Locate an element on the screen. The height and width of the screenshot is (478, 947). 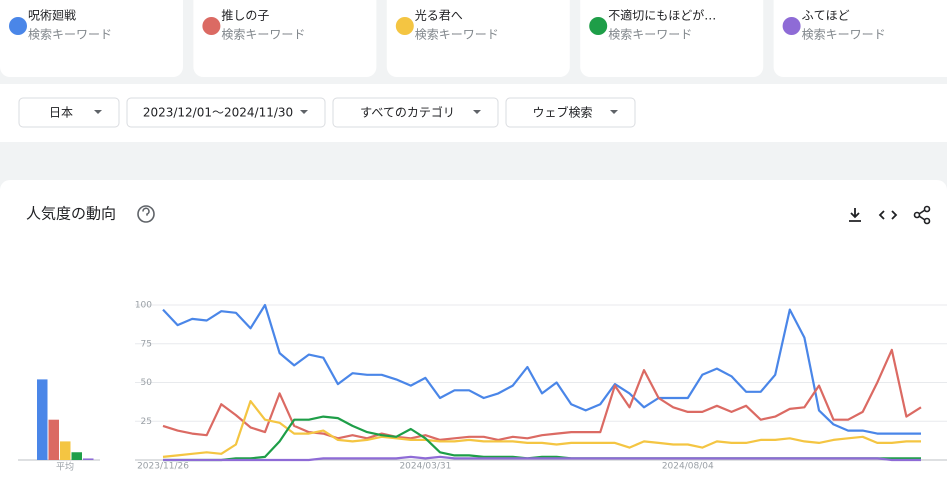
filter-label: 2023/12/01～2024/11/30 is located at coordinates (218, 113).